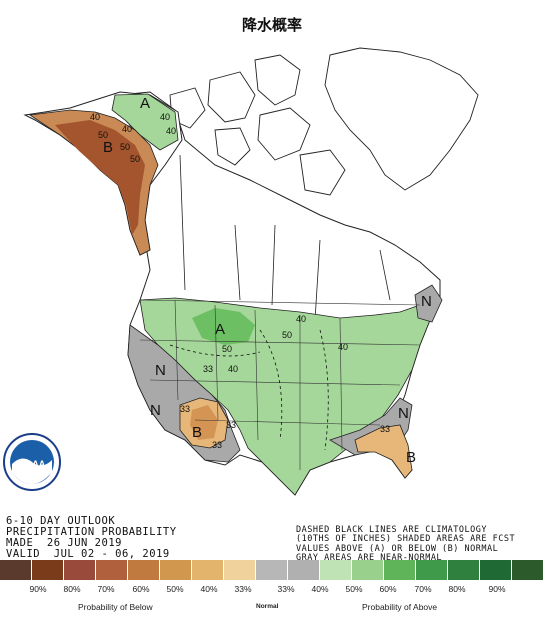 The height and width of the screenshot is (626, 544). What do you see at coordinates (125, 147) in the screenshot?
I see `alaska-contour-50b: 50` at bounding box center [125, 147].